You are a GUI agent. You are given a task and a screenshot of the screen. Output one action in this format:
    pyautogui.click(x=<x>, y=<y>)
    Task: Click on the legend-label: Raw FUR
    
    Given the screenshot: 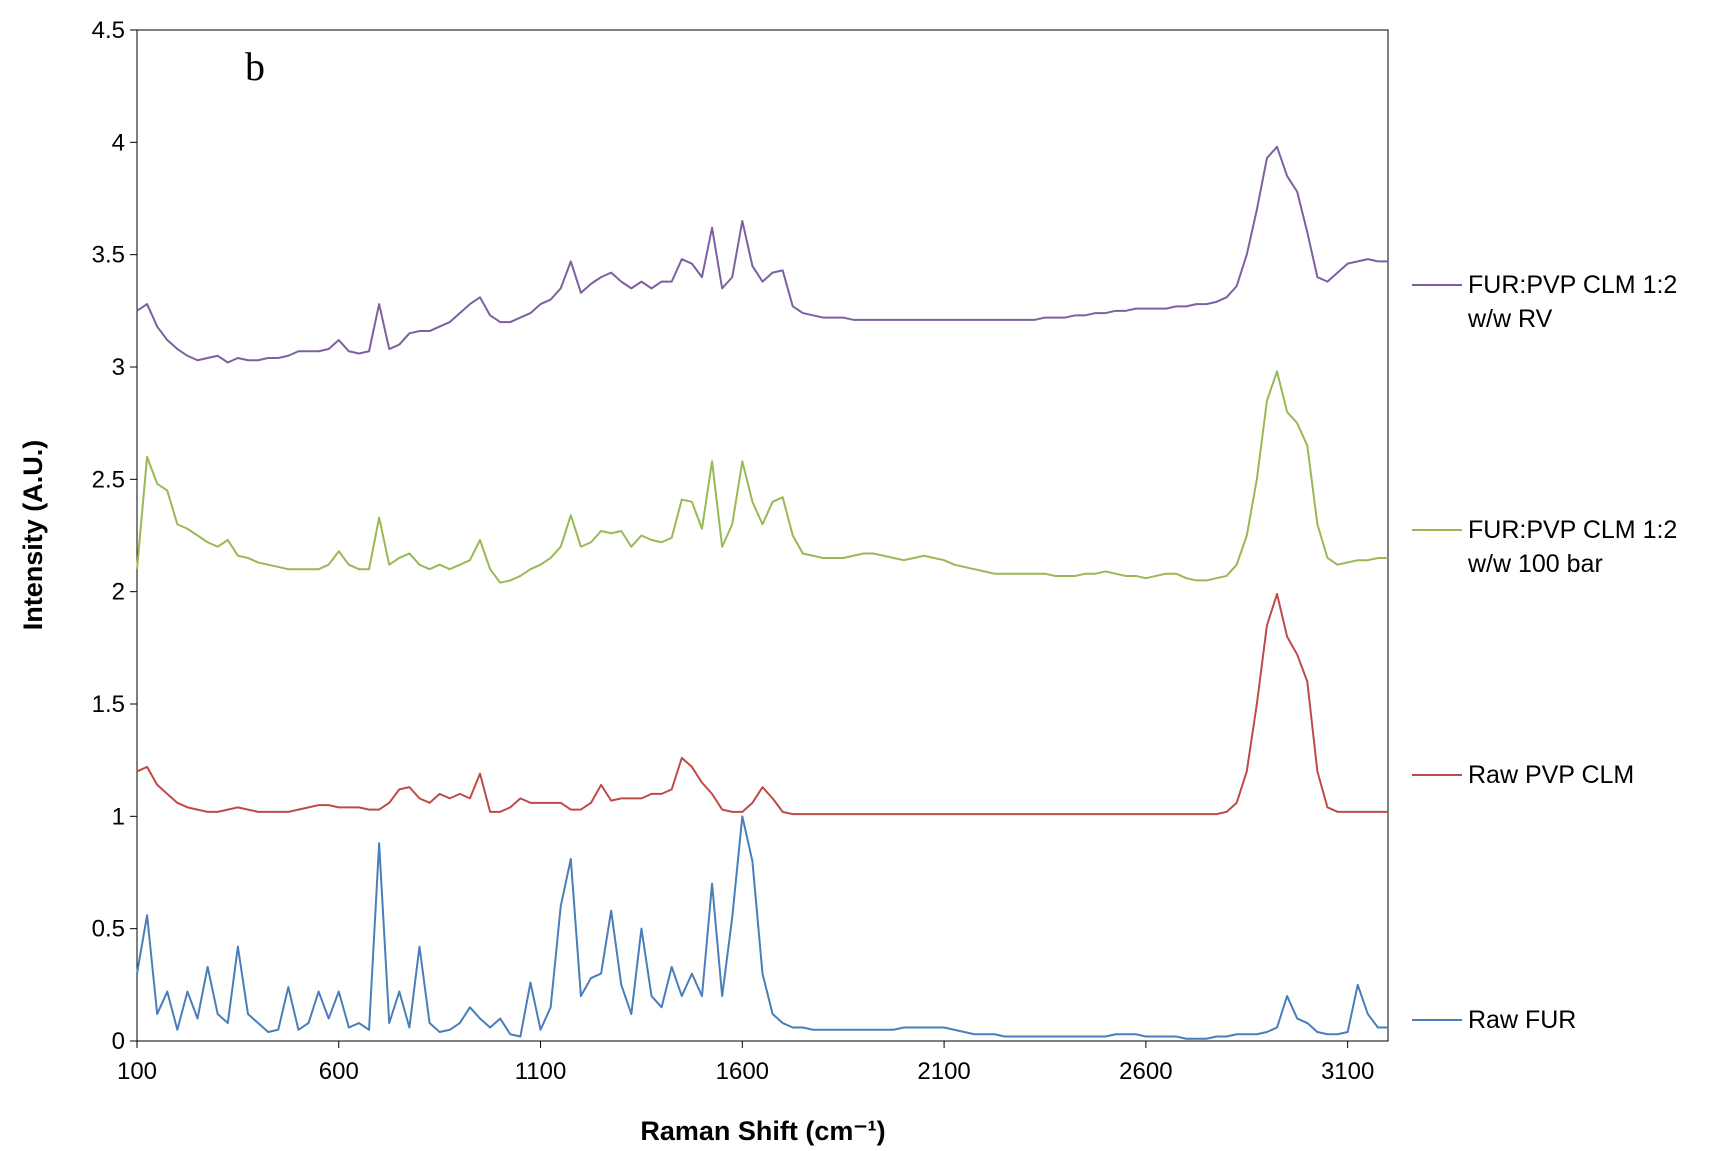 What is the action you would take?
    pyautogui.click(x=1522, y=1020)
    